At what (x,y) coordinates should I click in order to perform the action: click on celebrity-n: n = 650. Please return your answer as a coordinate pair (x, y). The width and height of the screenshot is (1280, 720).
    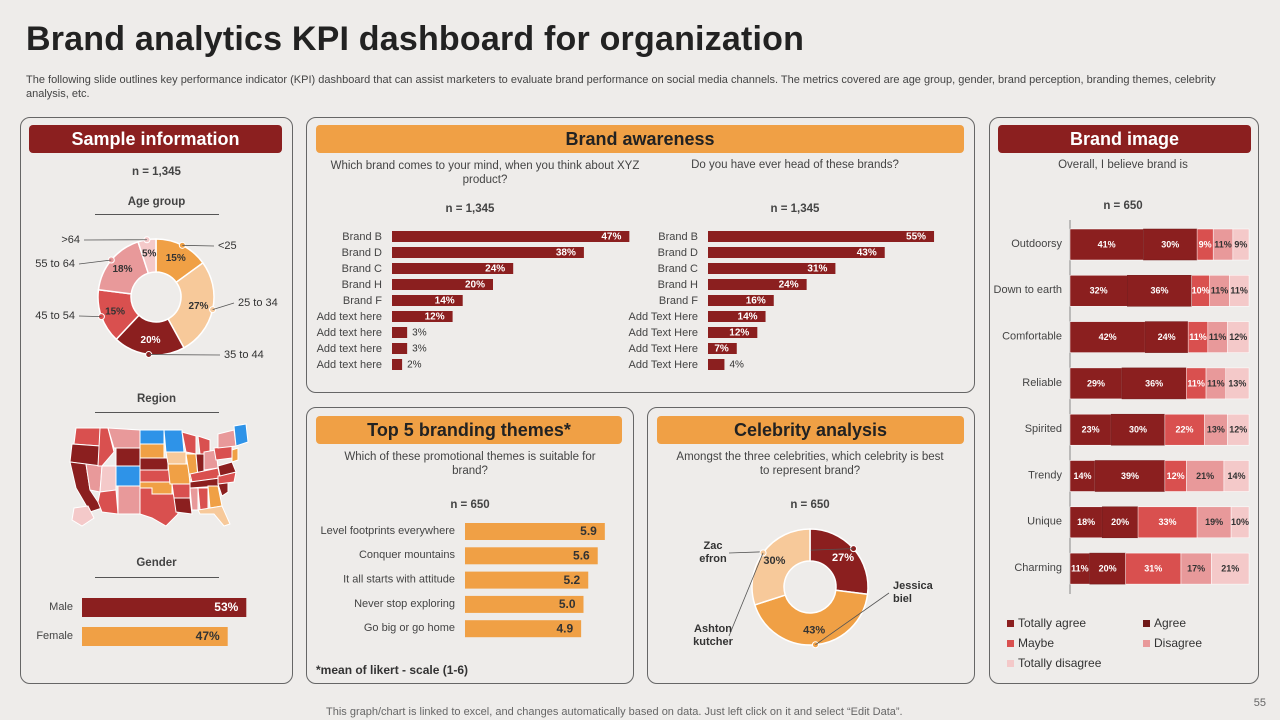
    Looking at the image, I should click on (810, 505).